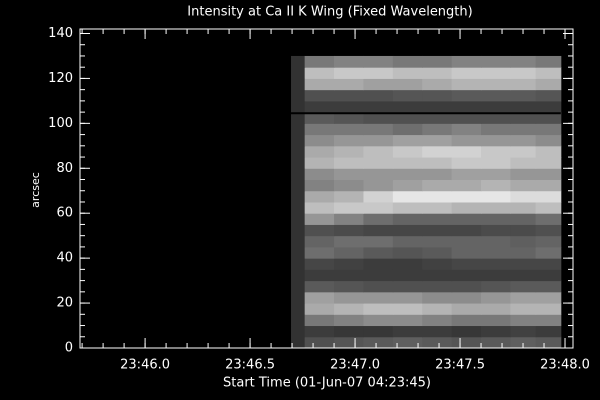  Describe the element at coordinates (327, 383) in the screenshot. I see `x-axis-label: Start Time (01-Jun-07 04:23:45)` at that location.